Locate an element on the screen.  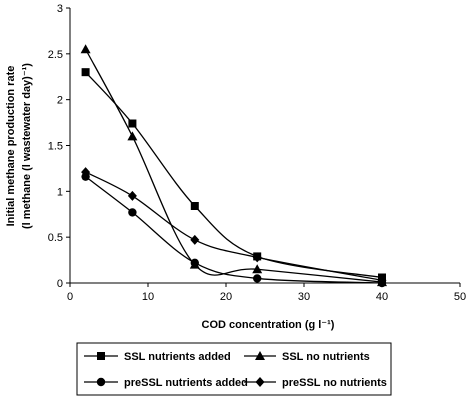
legend-box is located at coordinates (234, 369).